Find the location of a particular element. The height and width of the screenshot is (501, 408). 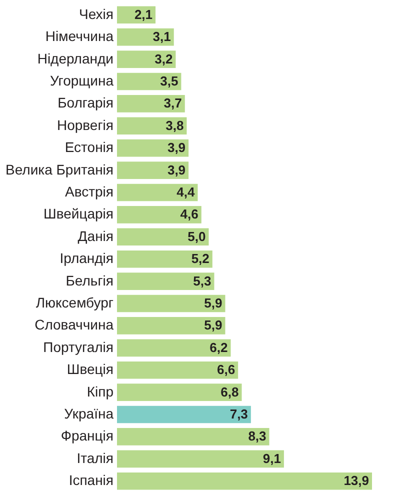

y-tick-label: Угорщина is located at coordinates (82, 80).